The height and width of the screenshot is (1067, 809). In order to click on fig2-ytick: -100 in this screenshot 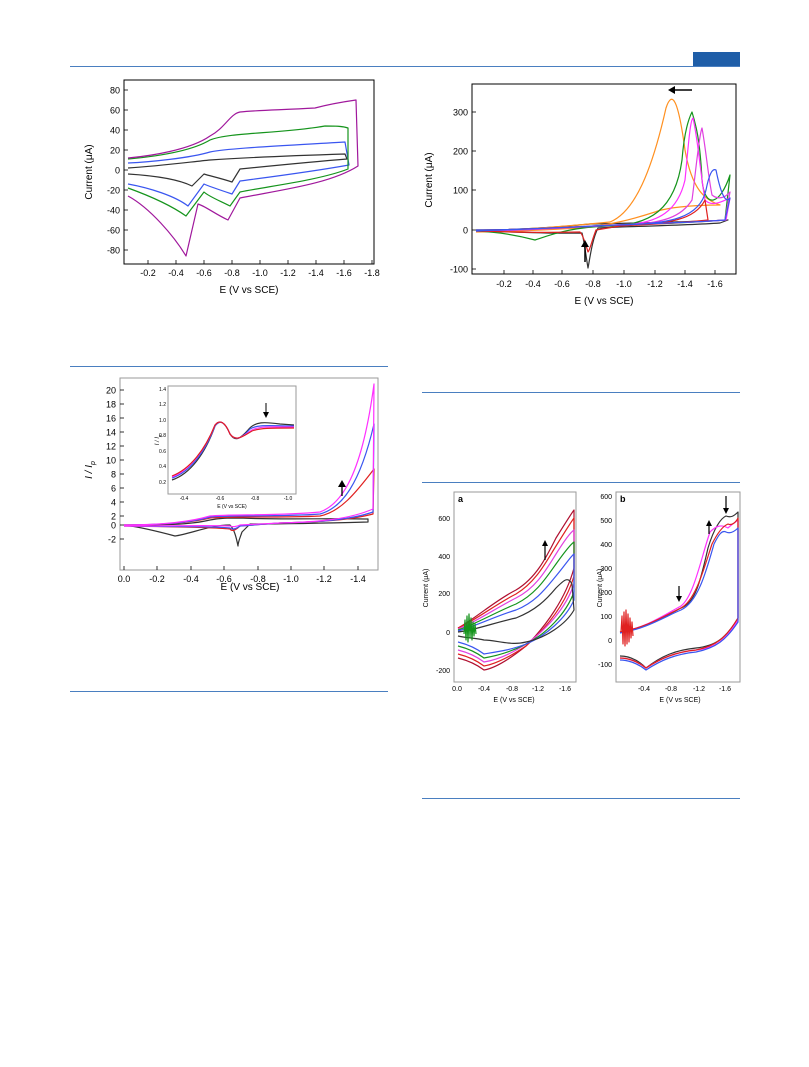, I will do `click(459, 270)`.